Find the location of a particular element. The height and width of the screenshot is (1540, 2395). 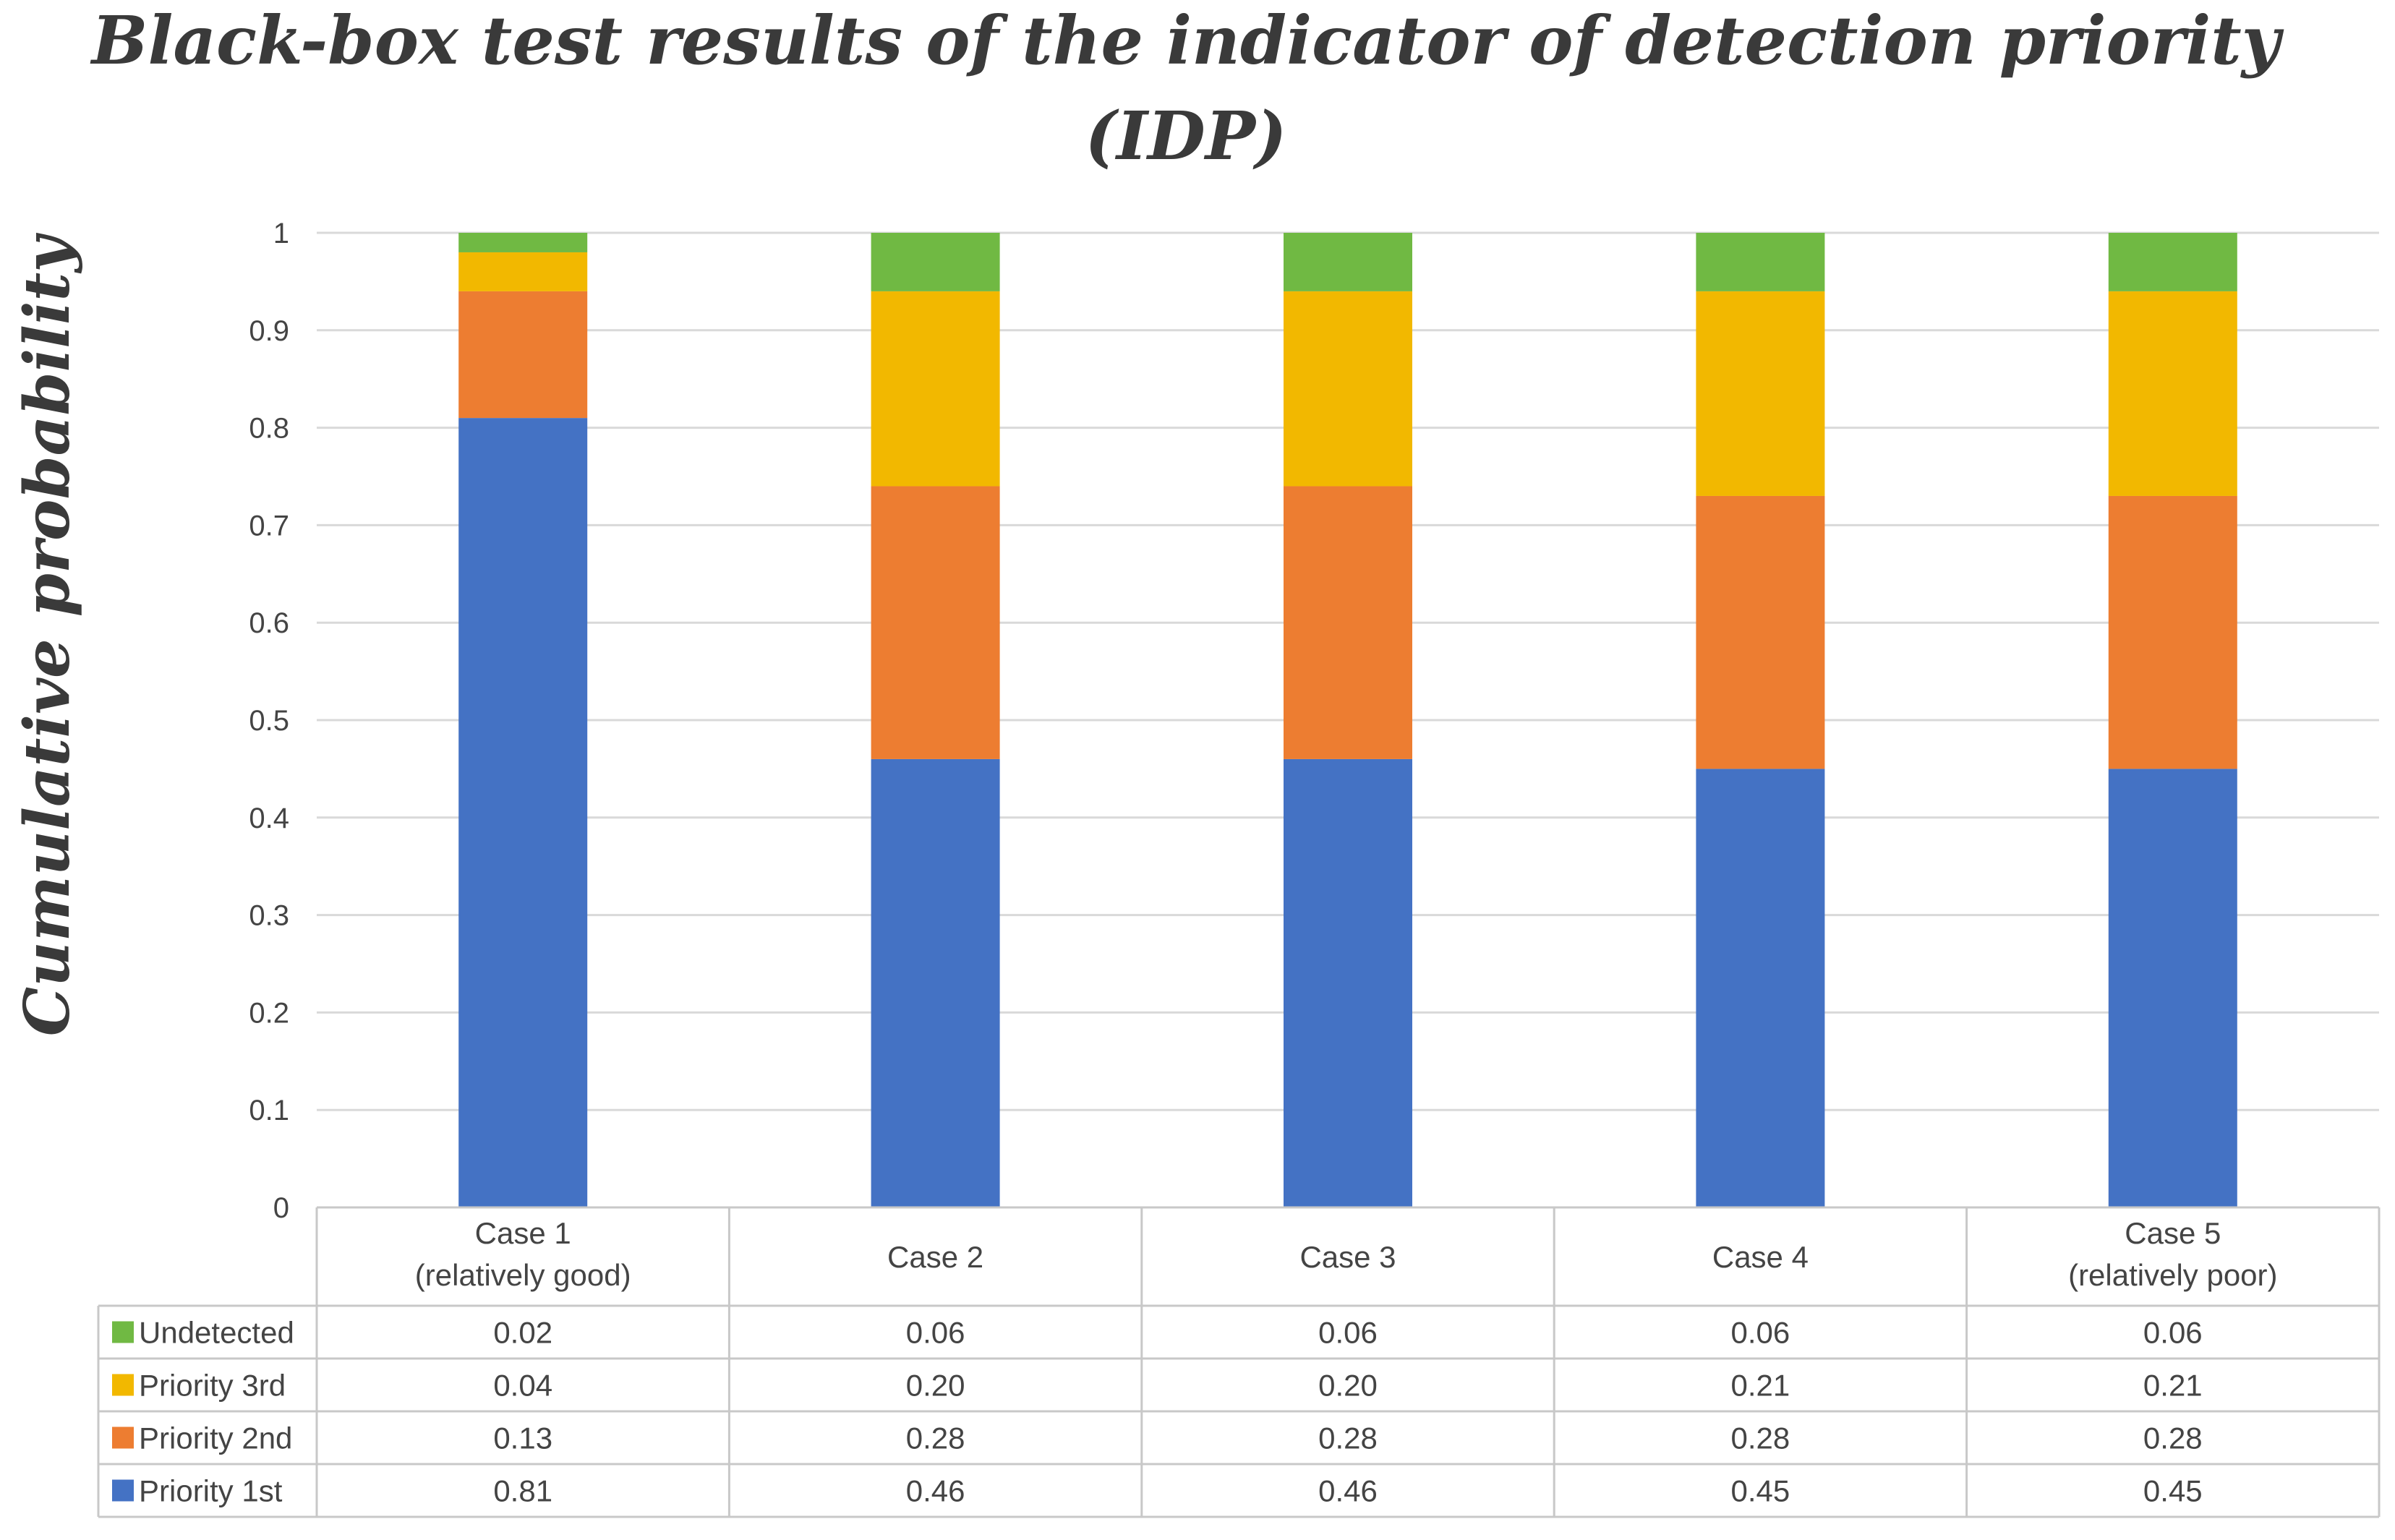

y-tick-label: 1 is located at coordinates (281, 234).